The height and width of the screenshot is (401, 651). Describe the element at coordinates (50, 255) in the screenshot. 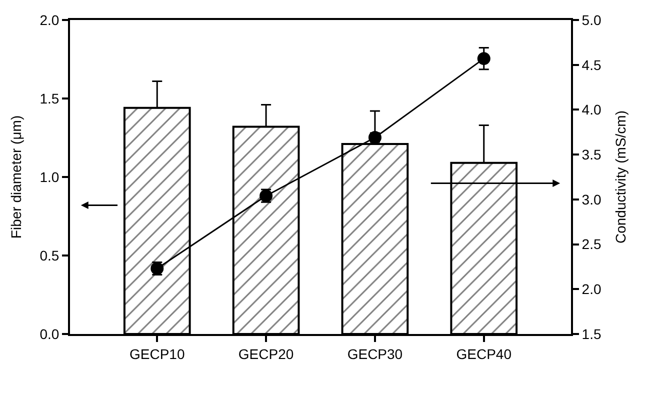

I see `y-tick-label: 0.5` at that location.